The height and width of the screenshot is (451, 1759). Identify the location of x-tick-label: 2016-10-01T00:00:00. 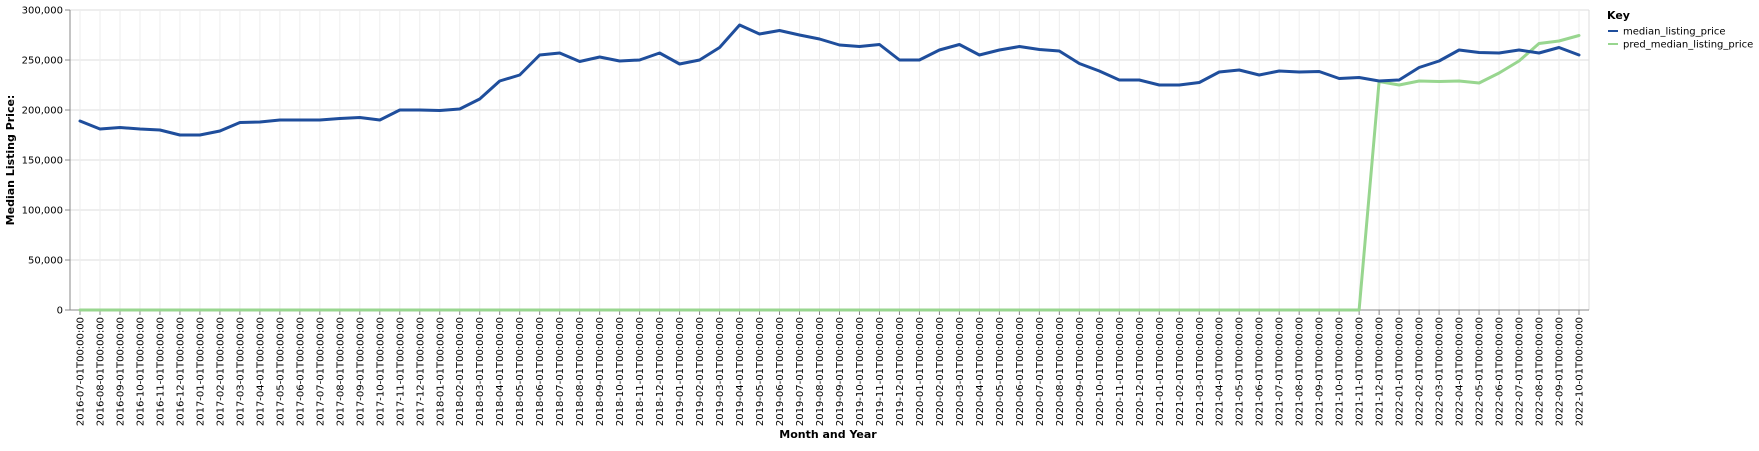
(140, 371).